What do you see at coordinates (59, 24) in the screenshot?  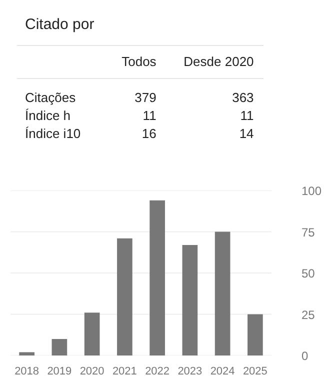 I see `text: Citado por` at bounding box center [59, 24].